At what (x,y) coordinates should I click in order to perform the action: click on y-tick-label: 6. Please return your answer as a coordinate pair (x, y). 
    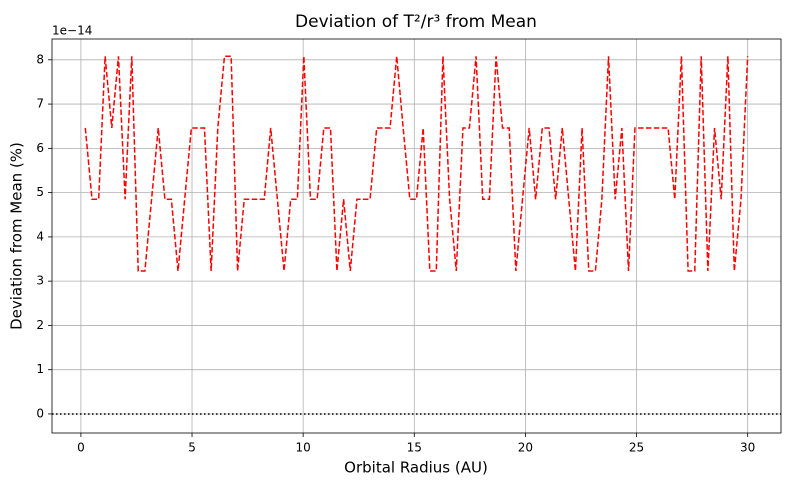
    Looking at the image, I should click on (40, 148).